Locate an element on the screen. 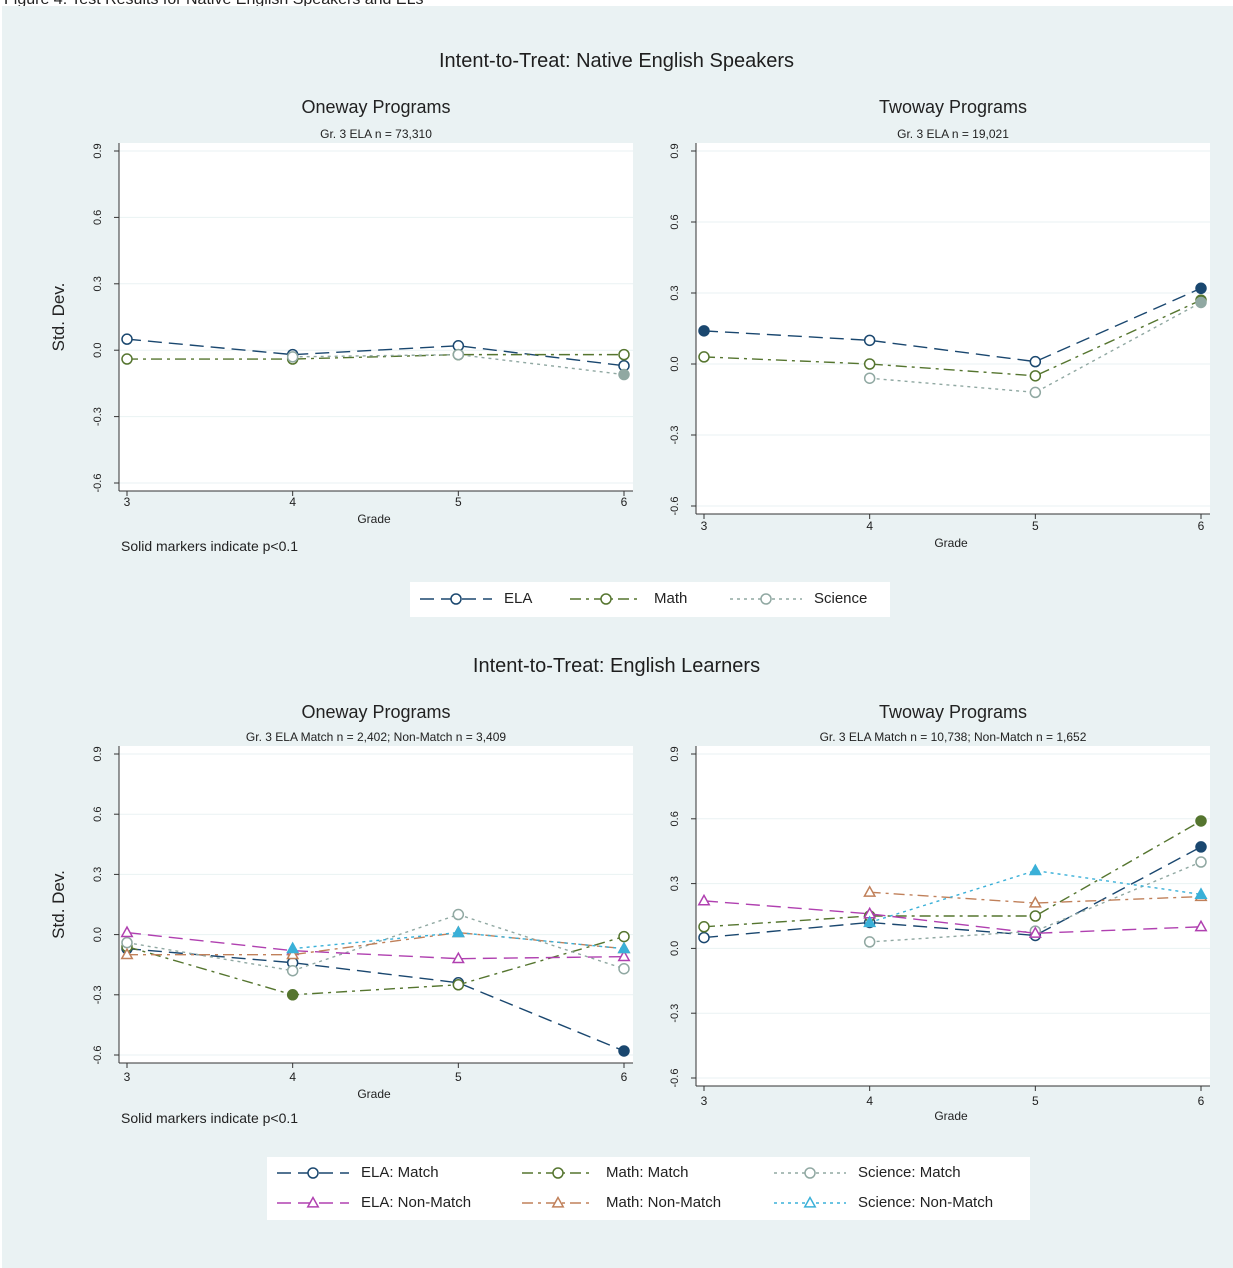  chart-panel-2: -0.6 -0.3 0.0 0.3 0.6 0.9 3 4 5 6 Grade is located at coordinates (939, 346).